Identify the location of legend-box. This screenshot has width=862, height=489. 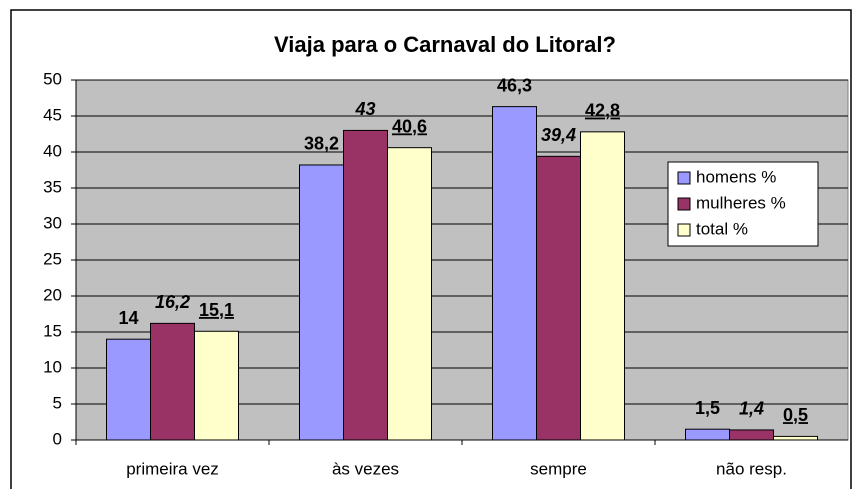
(743, 204).